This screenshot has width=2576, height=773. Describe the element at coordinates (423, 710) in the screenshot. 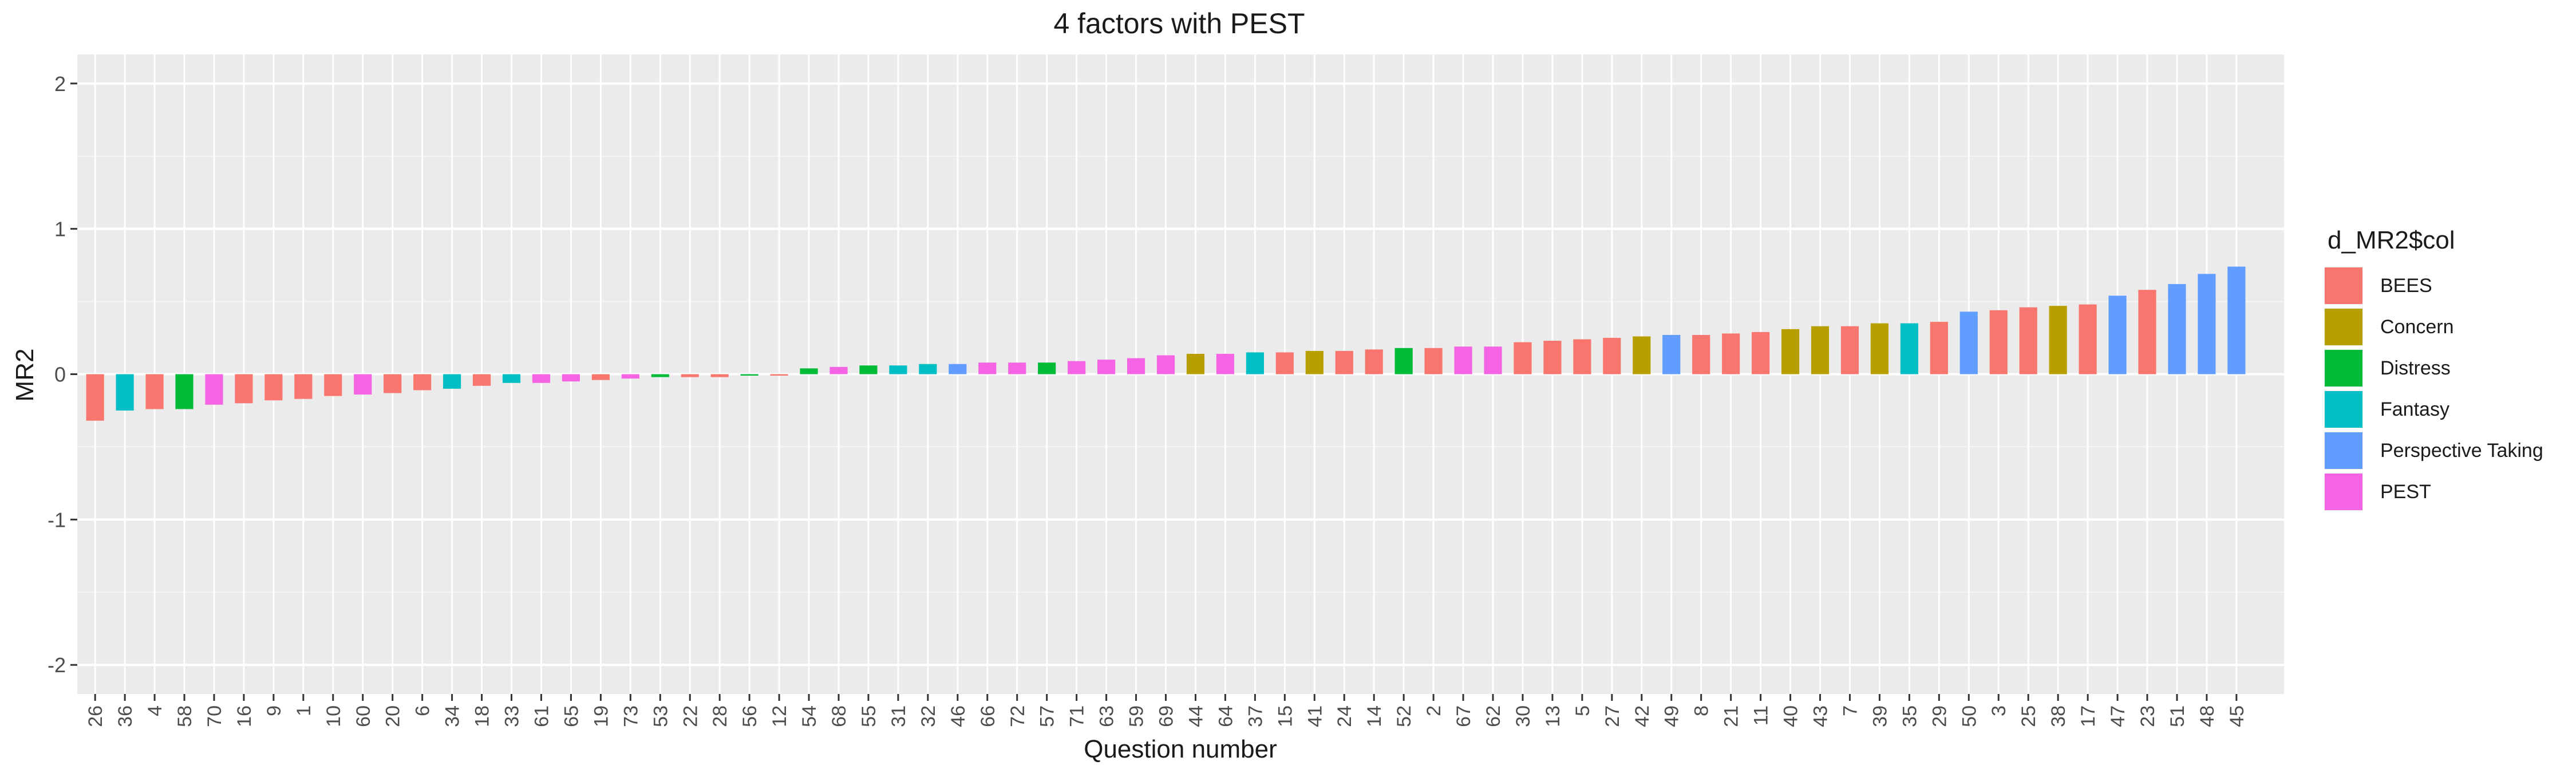

I see `x-tick-label: 6` at that location.